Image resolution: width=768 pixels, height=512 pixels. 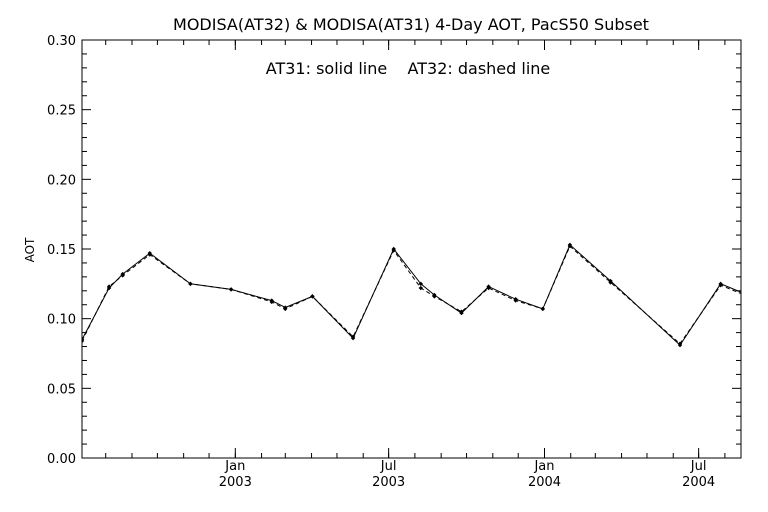 What do you see at coordinates (61, 111) in the screenshot?
I see `y-tick-label: 0.25` at bounding box center [61, 111].